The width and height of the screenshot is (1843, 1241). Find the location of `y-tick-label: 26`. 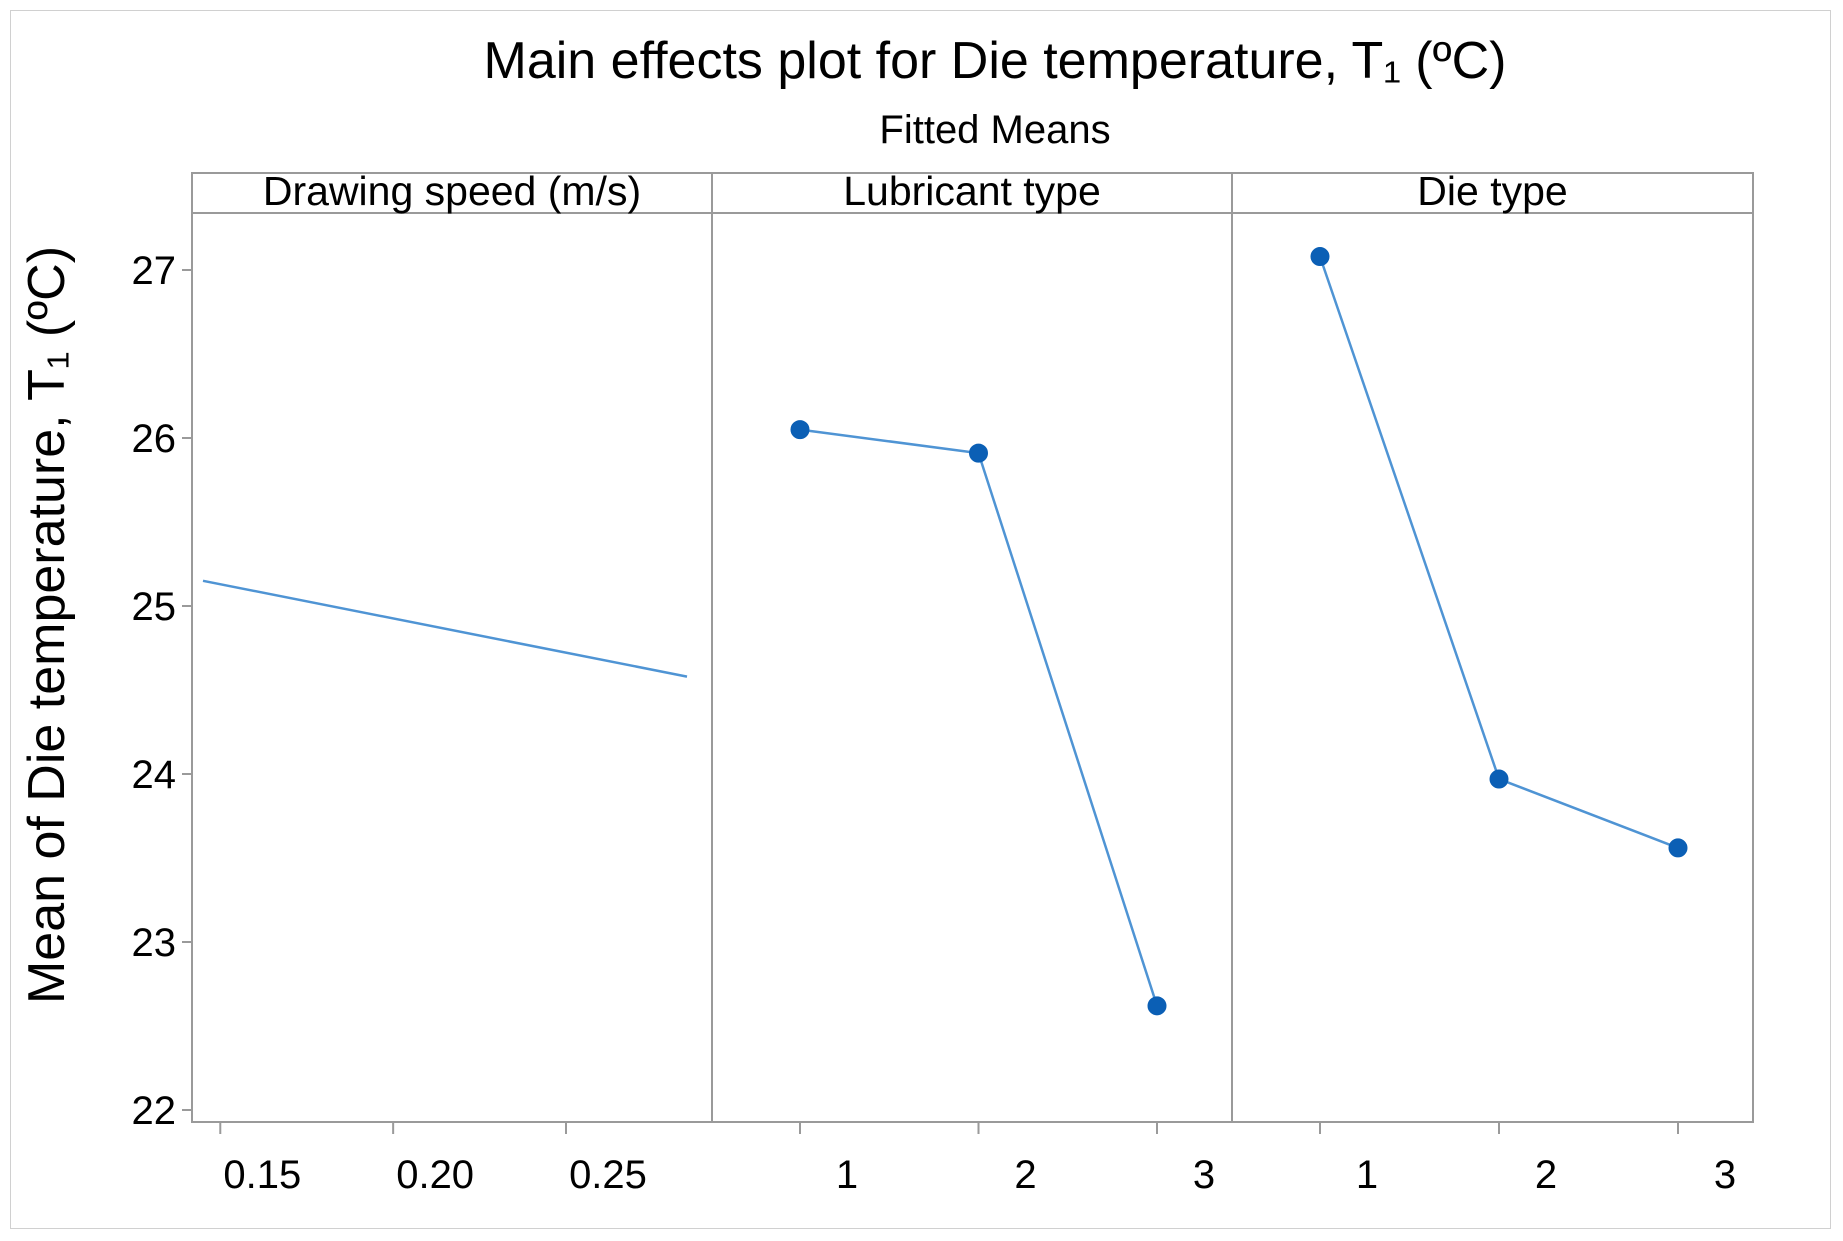

y-tick-label: 26 is located at coordinates (154, 439).